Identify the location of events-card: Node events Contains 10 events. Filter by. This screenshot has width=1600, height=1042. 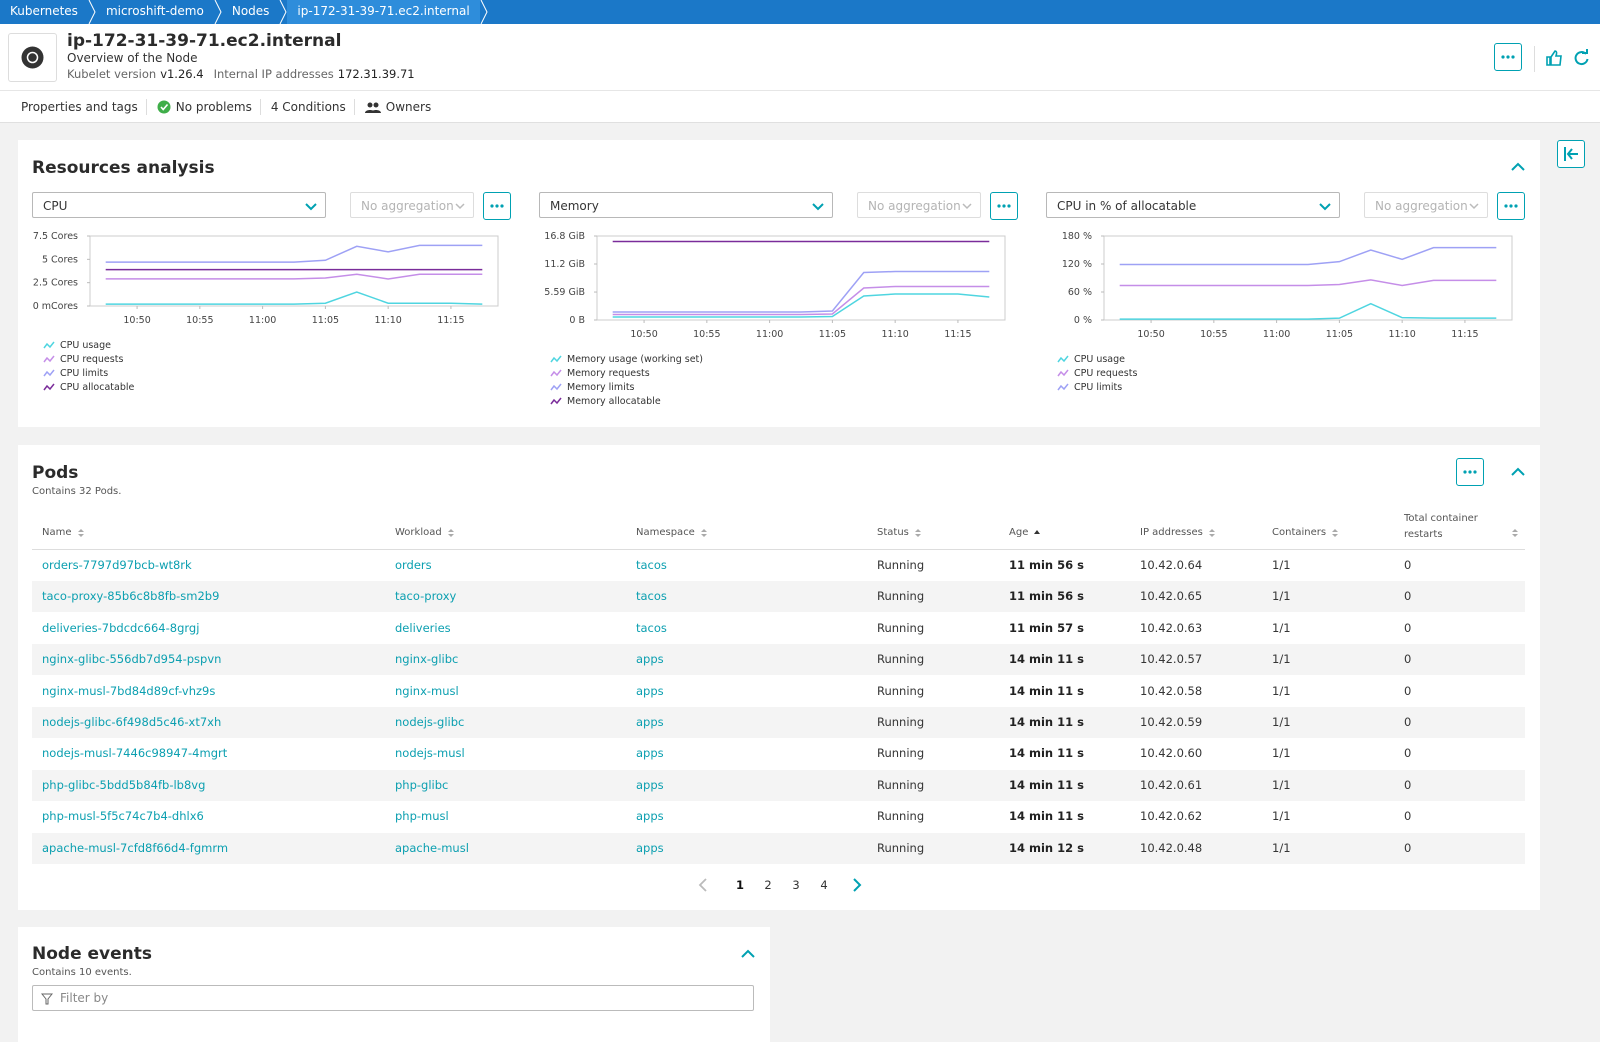
(394, 984).